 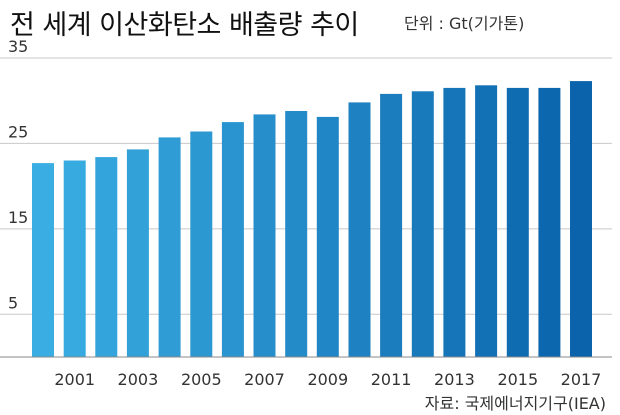 I want to click on y-axis-ticks: 5 15 25 35, so click(x=18, y=174).